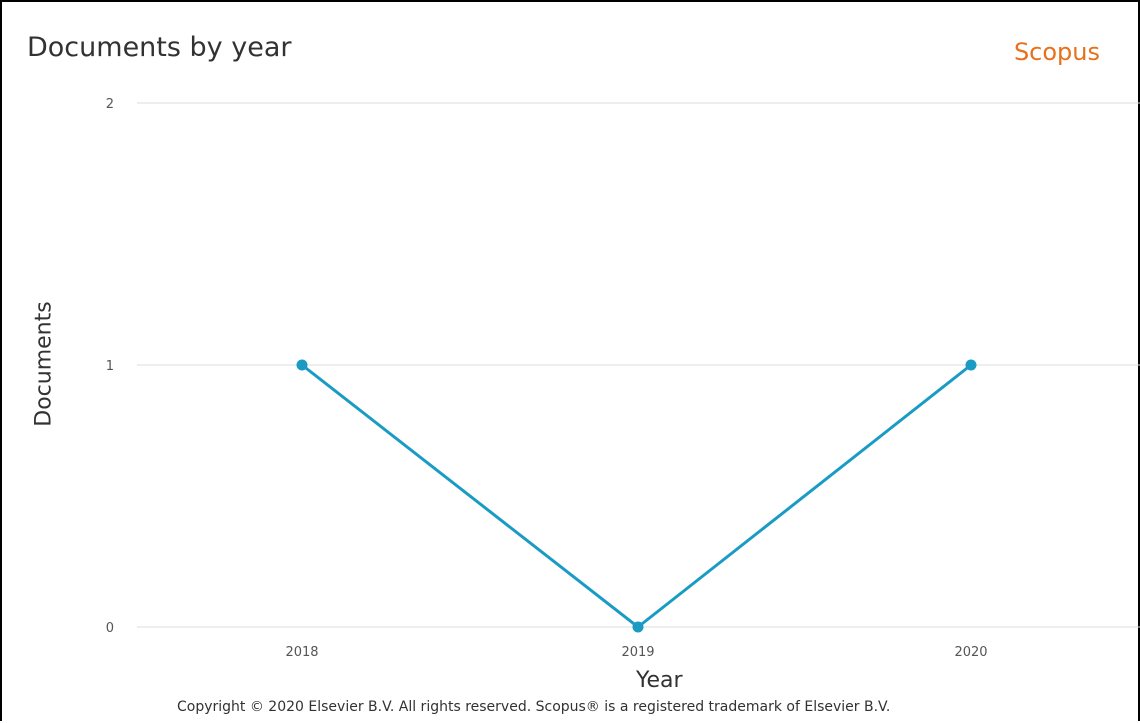 This screenshot has width=1140, height=723. What do you see at coordinates (970, 652) in the screenshot?
I see `x-tick-label: 2020` at bounding box center [970, 652].